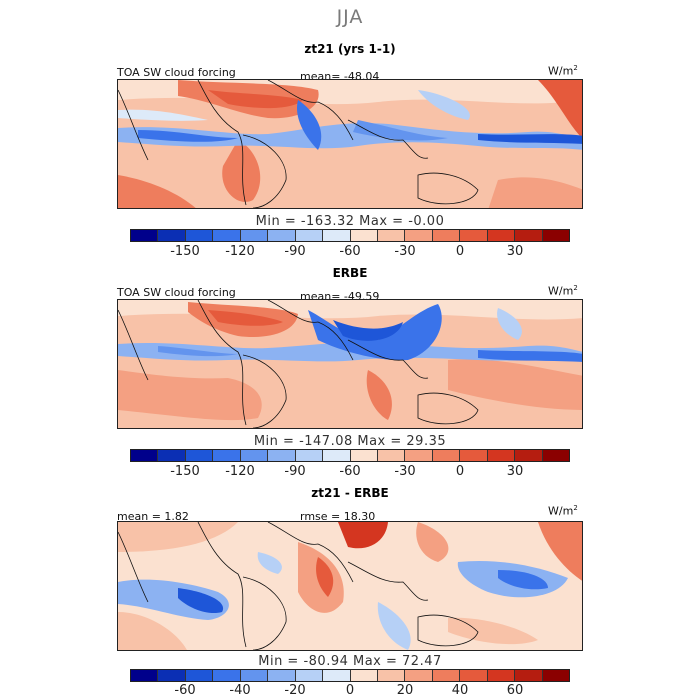  I want to click on panel-2-colorbar-ticks: -150 -120 -90 -60 -30 0 30, so click(350, 472).